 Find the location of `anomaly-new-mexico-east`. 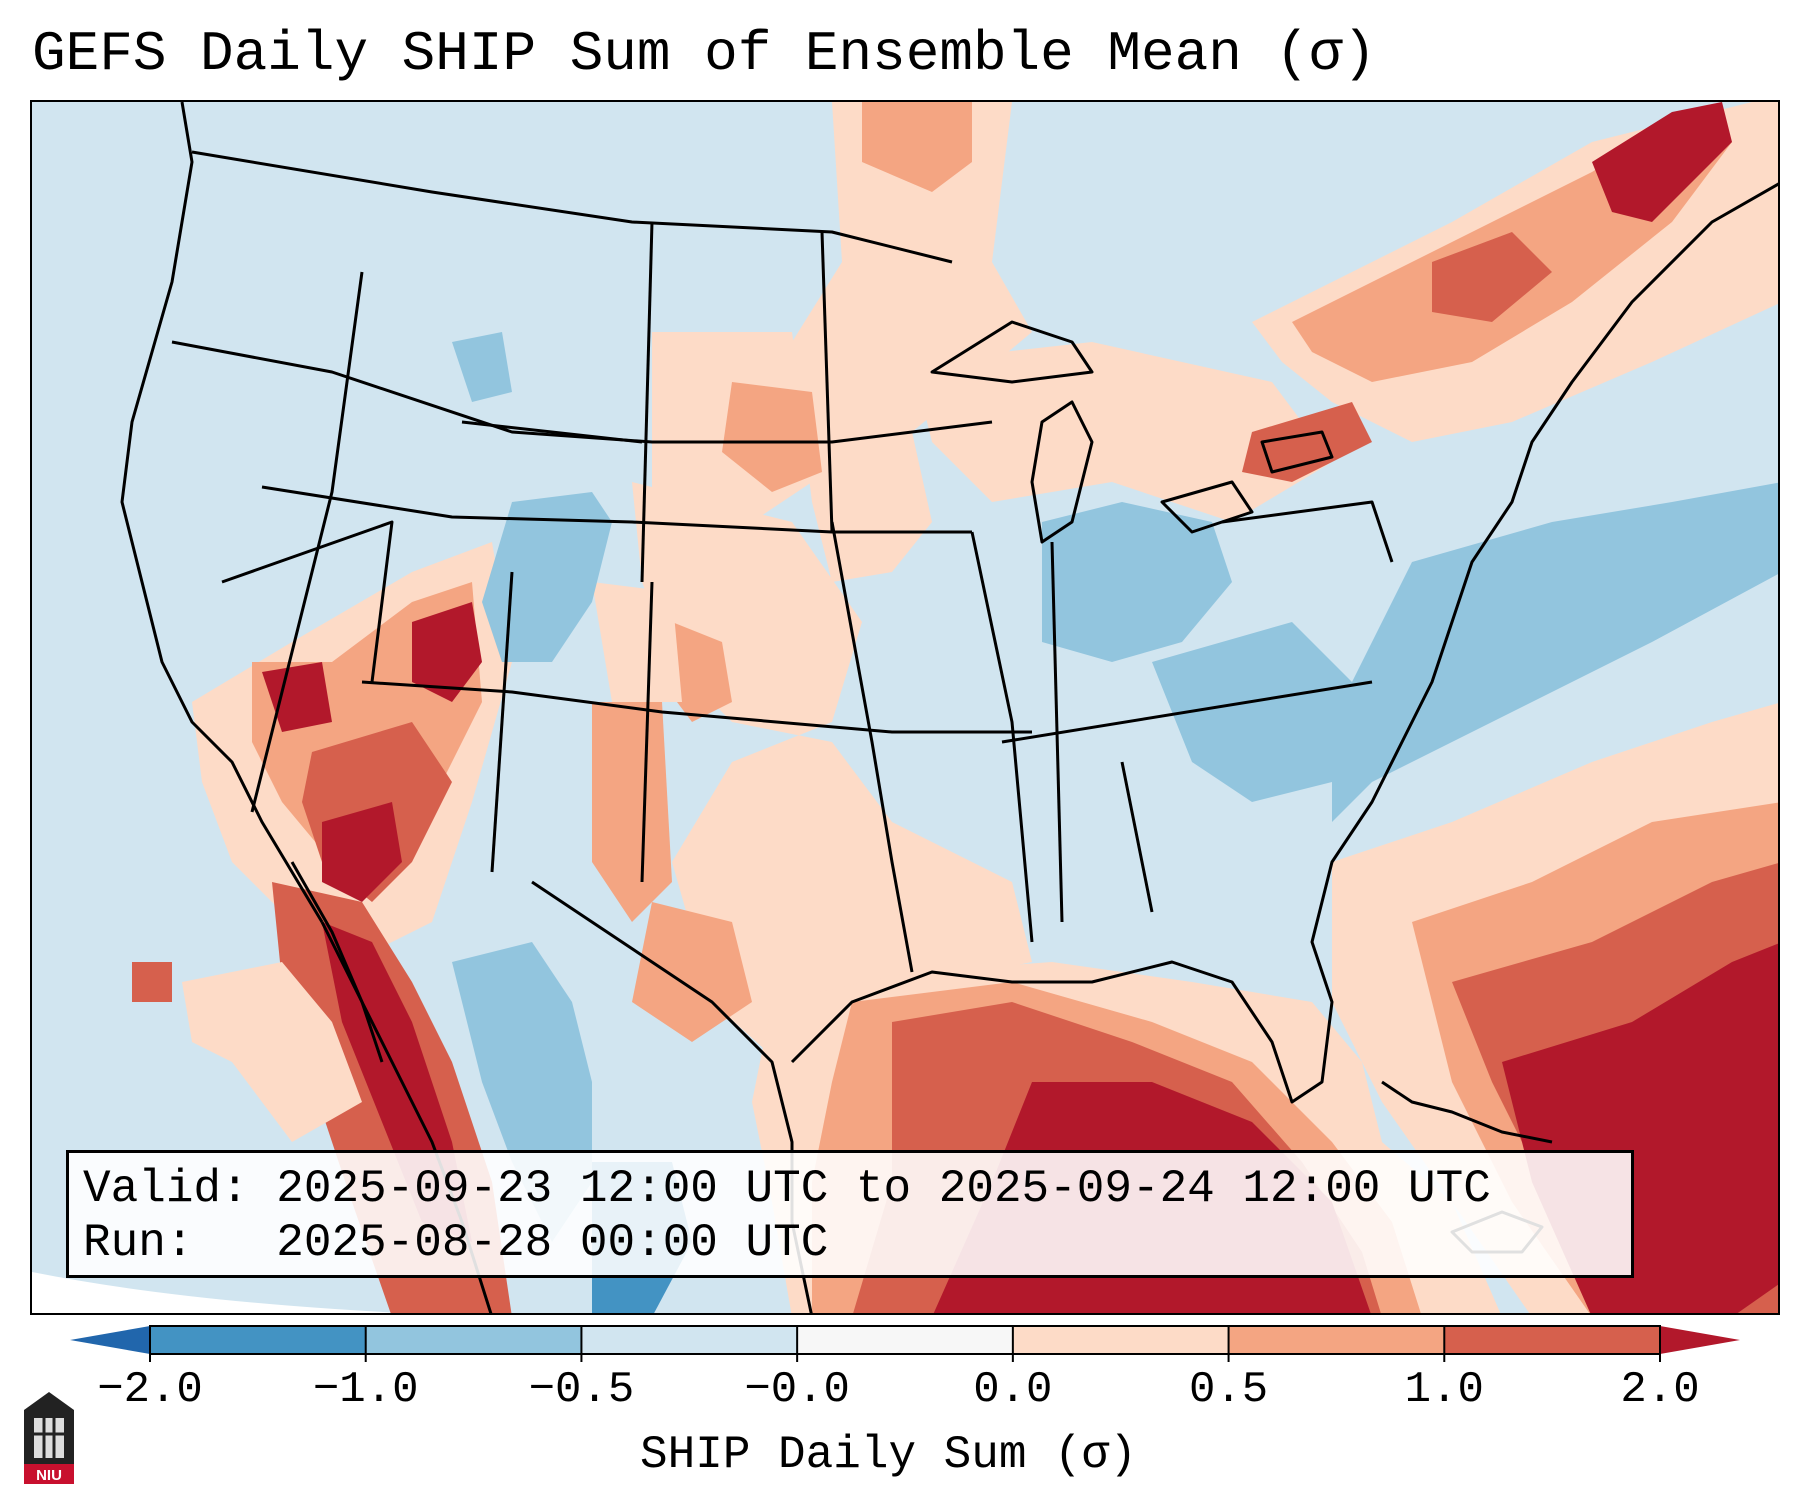

anomaly-new-mexico-east is located at coordinates (632, 812).